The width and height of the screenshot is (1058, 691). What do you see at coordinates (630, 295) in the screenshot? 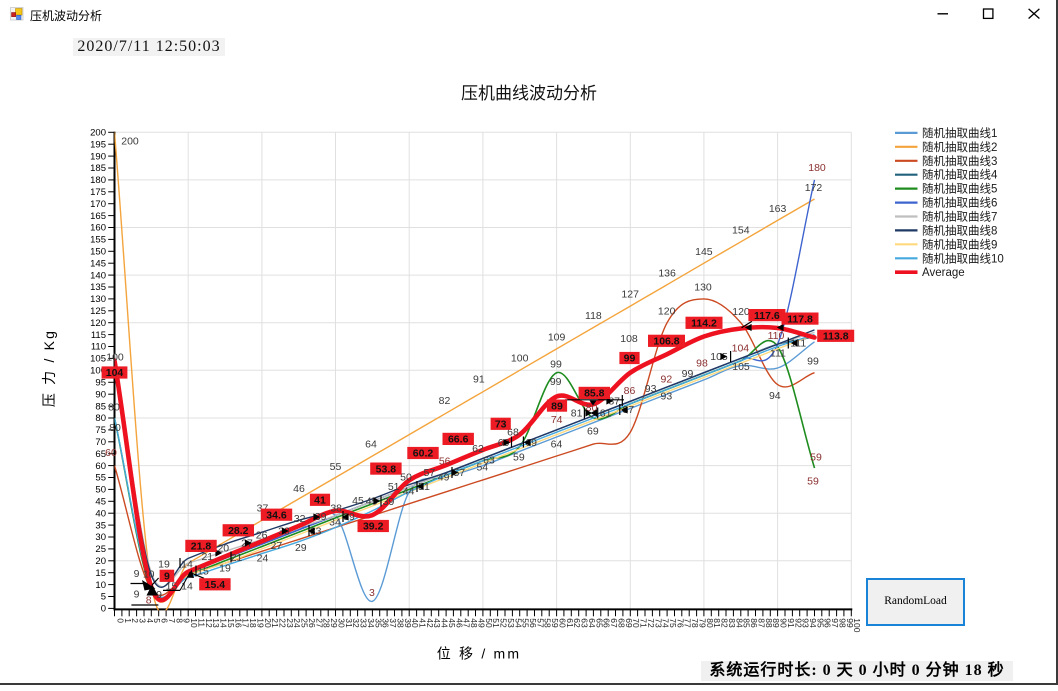
I see `svg-text: 127` at bounding box center [630, 295].